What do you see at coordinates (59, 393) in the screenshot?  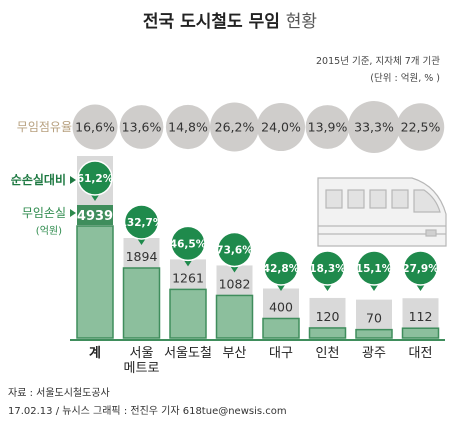 I see `source-text: 자료 : 서울도시철도공사` at bounding box center [59, 393].